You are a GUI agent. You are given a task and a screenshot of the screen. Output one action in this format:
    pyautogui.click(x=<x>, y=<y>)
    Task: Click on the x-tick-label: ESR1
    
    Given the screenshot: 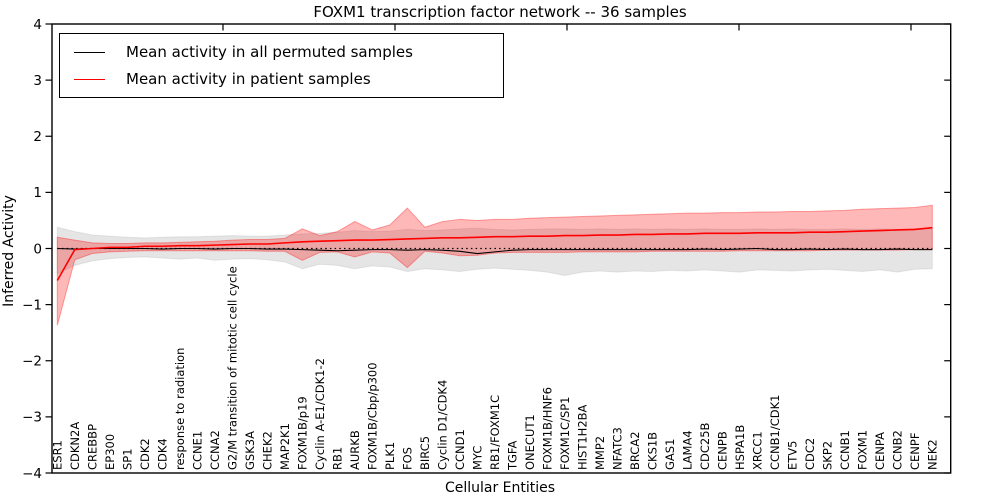 What is the action you would take?
    pyautogui.click(x=58, y=455)
    